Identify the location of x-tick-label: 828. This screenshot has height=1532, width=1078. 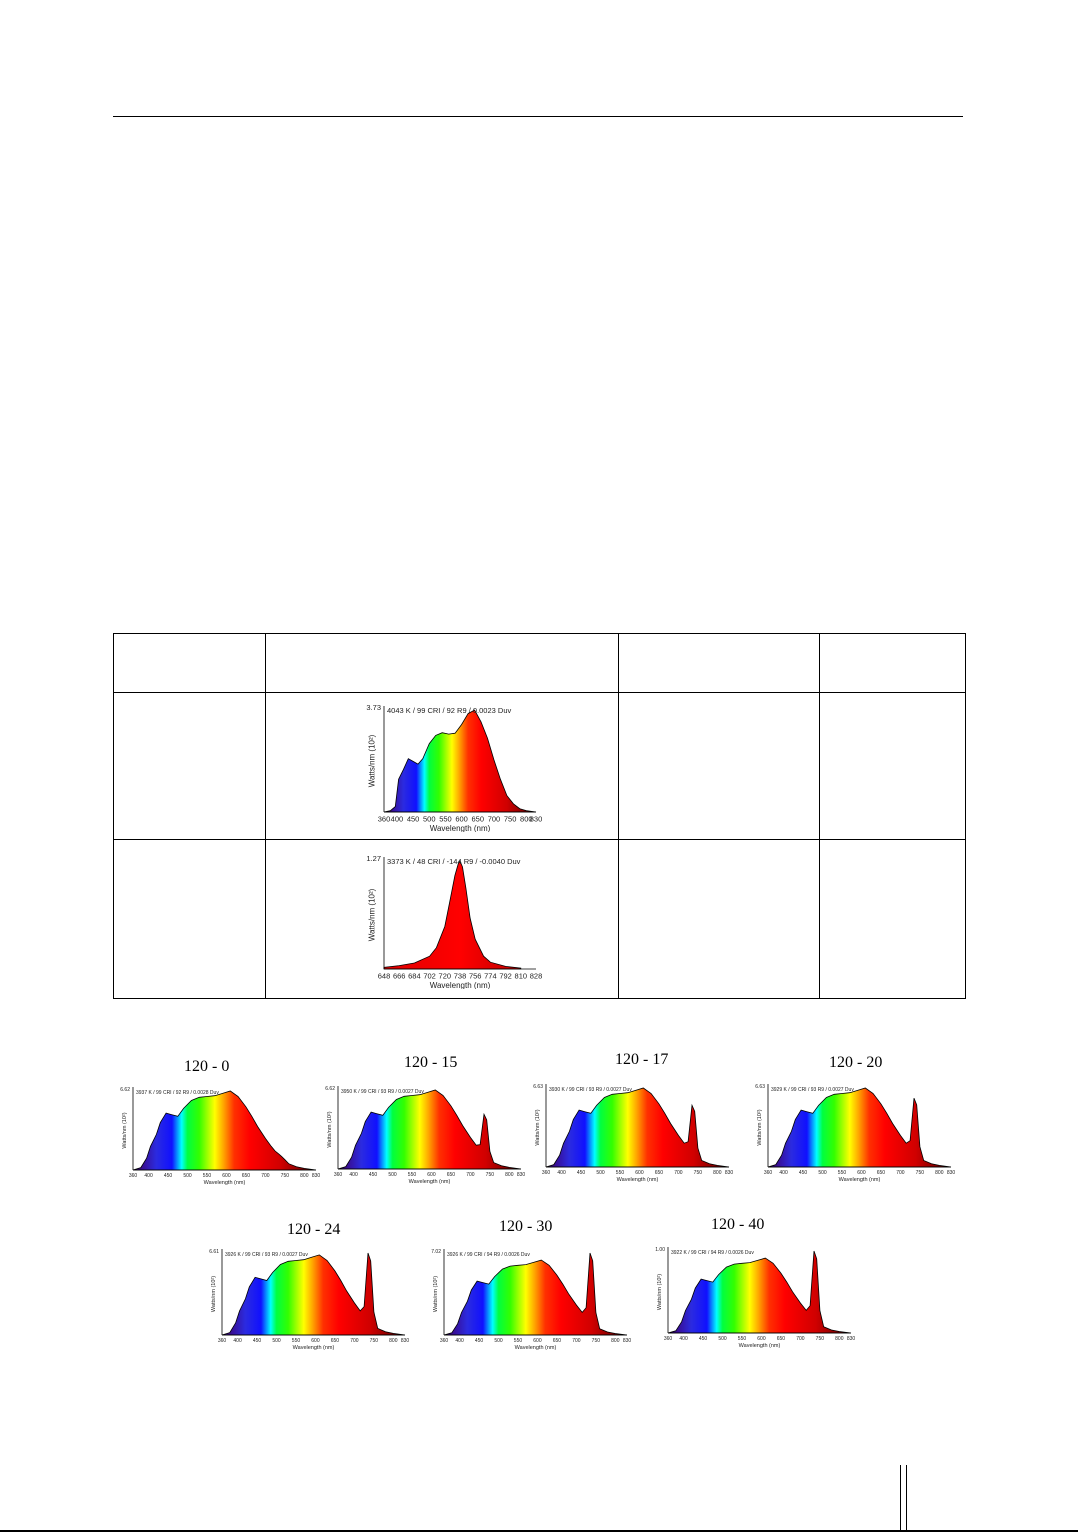
(536, 976).